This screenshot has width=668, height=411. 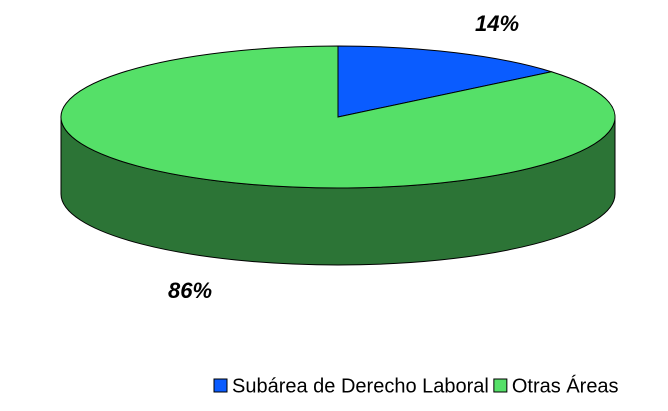 I want to click on pie-slice, so click(x=445, y=81).